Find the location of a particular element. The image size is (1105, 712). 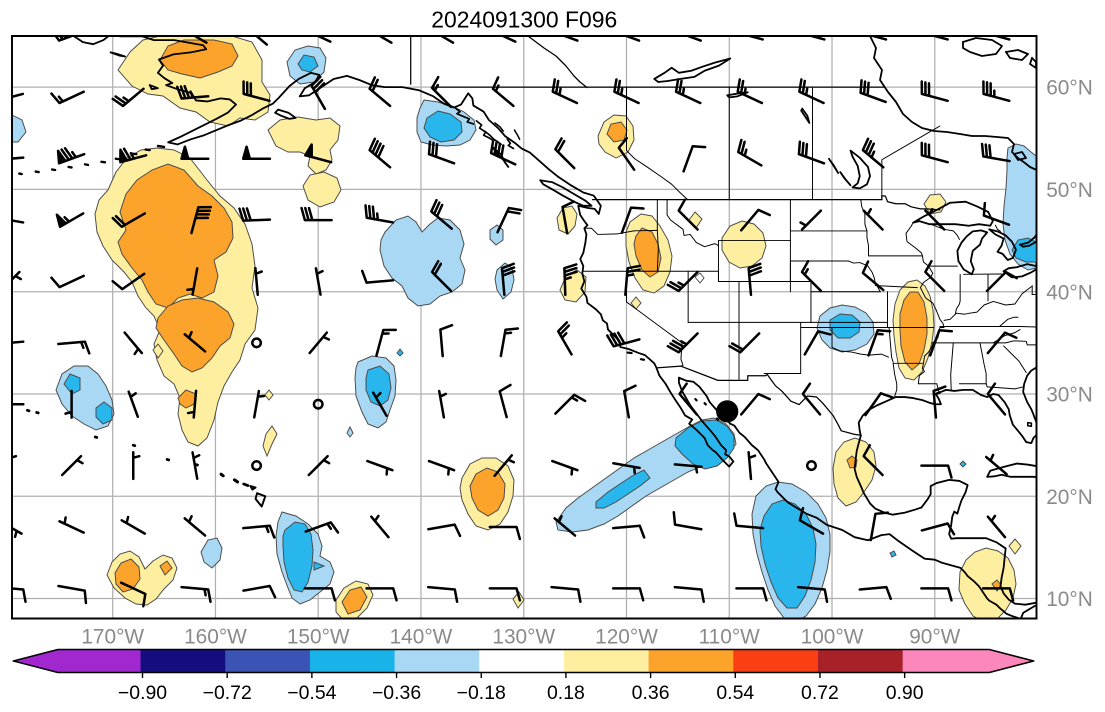

svg-text: −0.36 is located at coordinates (396, 693).